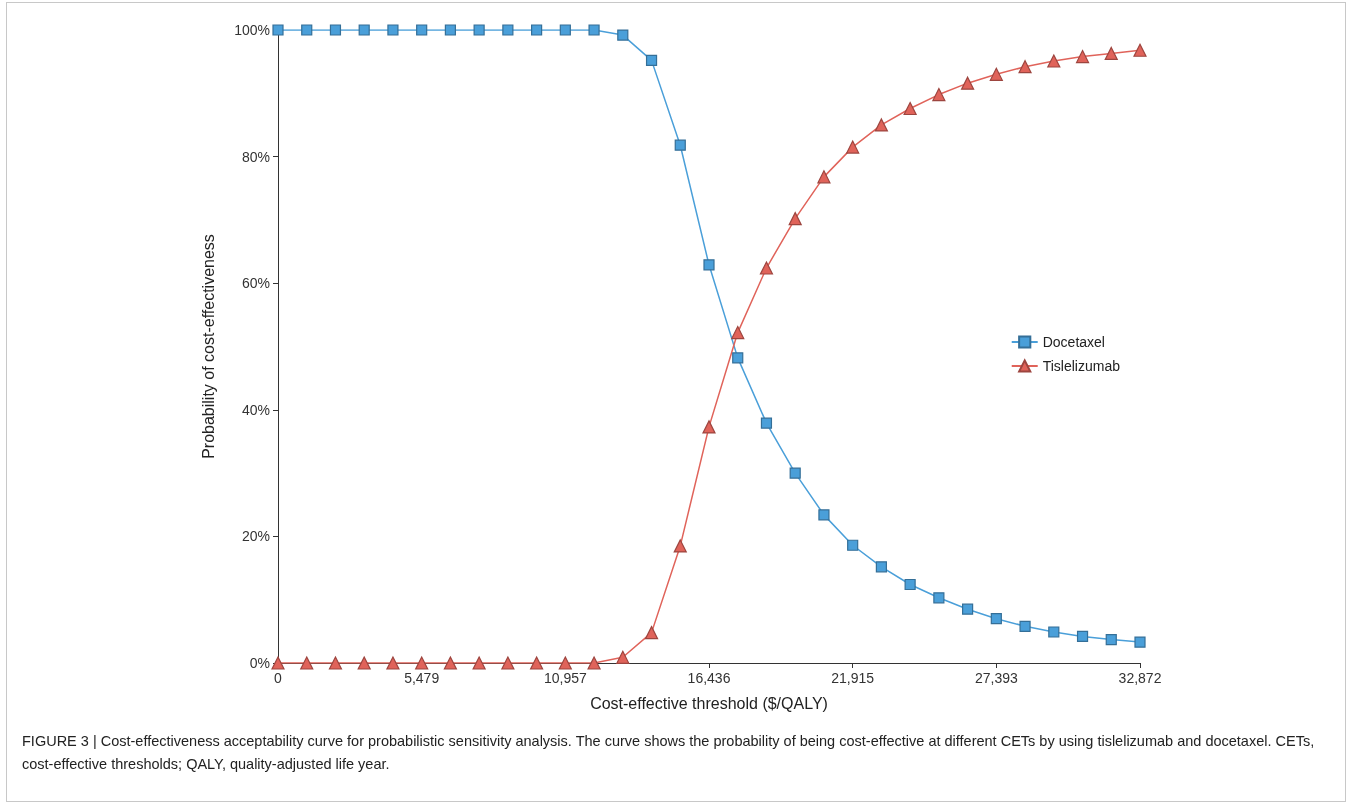 Image resolution: width=1355 pixels, height=812 pixels. What do you see at coordinates (255, 409) in the screenshot?
I see `y-tick-label: 40%` at bounding box center [255, 409].